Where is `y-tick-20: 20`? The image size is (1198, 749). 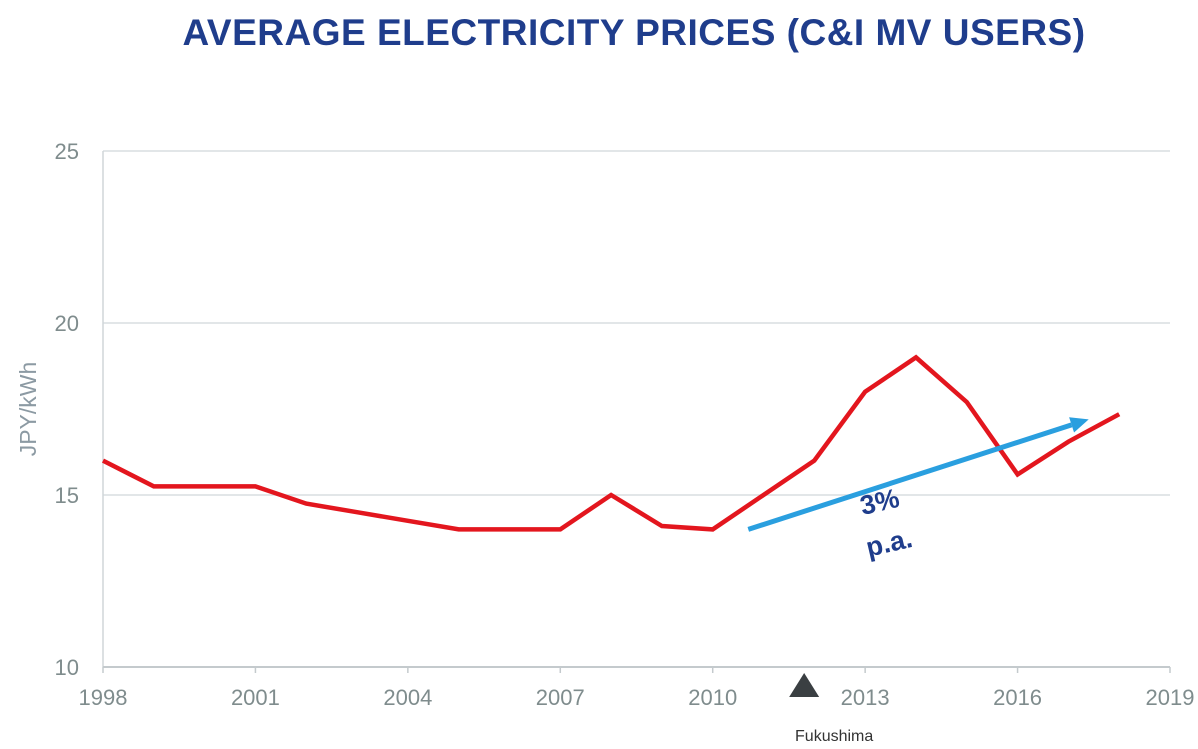
y-tick-20: 20 is located at coordinates (67, 323).